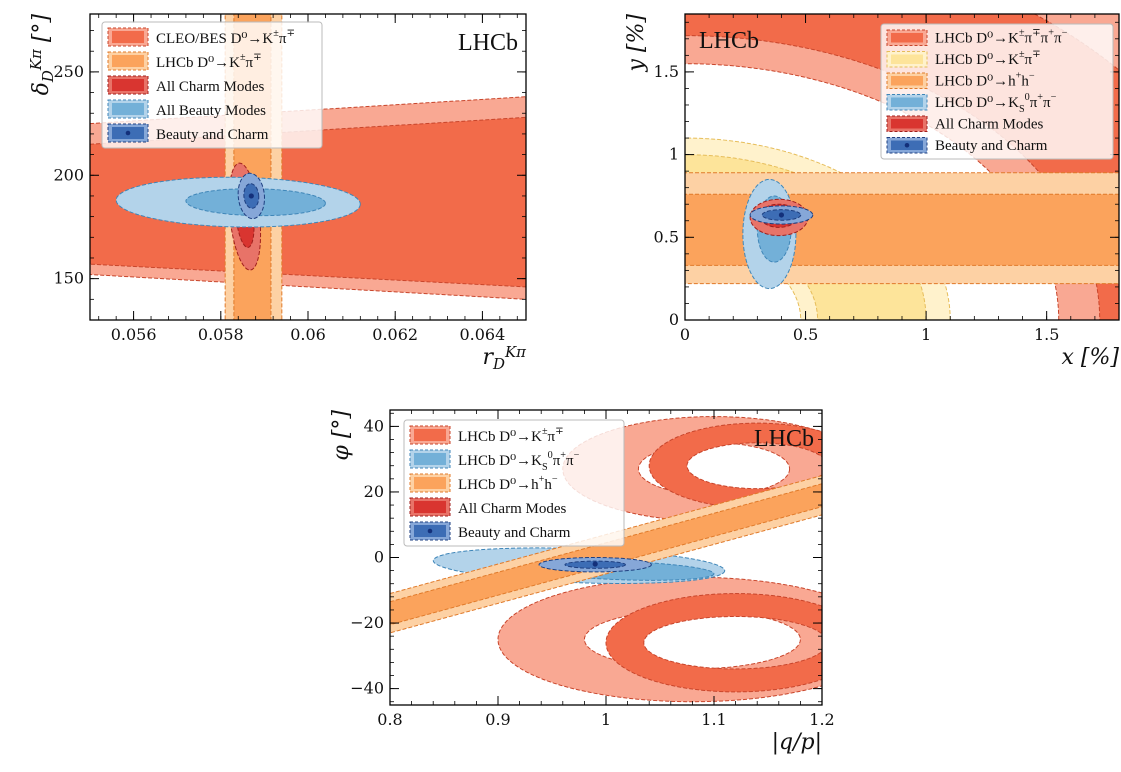 The width and height of the screenshot is (1121, 772). Describe the element at coordinates (68, 278) in the screenshot. I see `y-tick-label: 150` at that location.